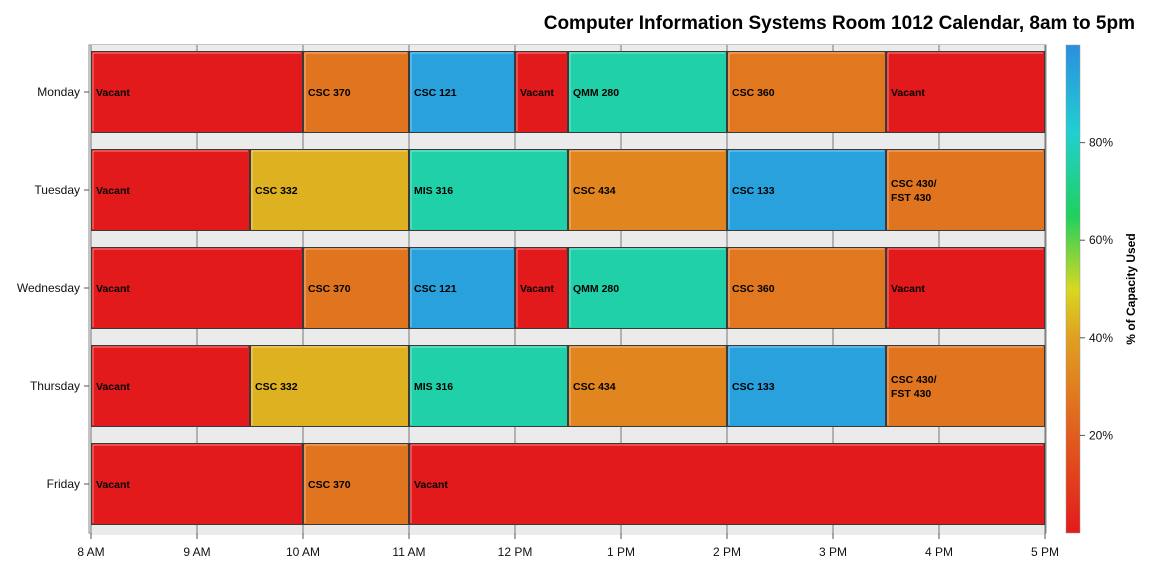 The height and width of the screenshot is (576, 1152). I want to click on schedule-block-label: CSC 133, so click(753, 191).